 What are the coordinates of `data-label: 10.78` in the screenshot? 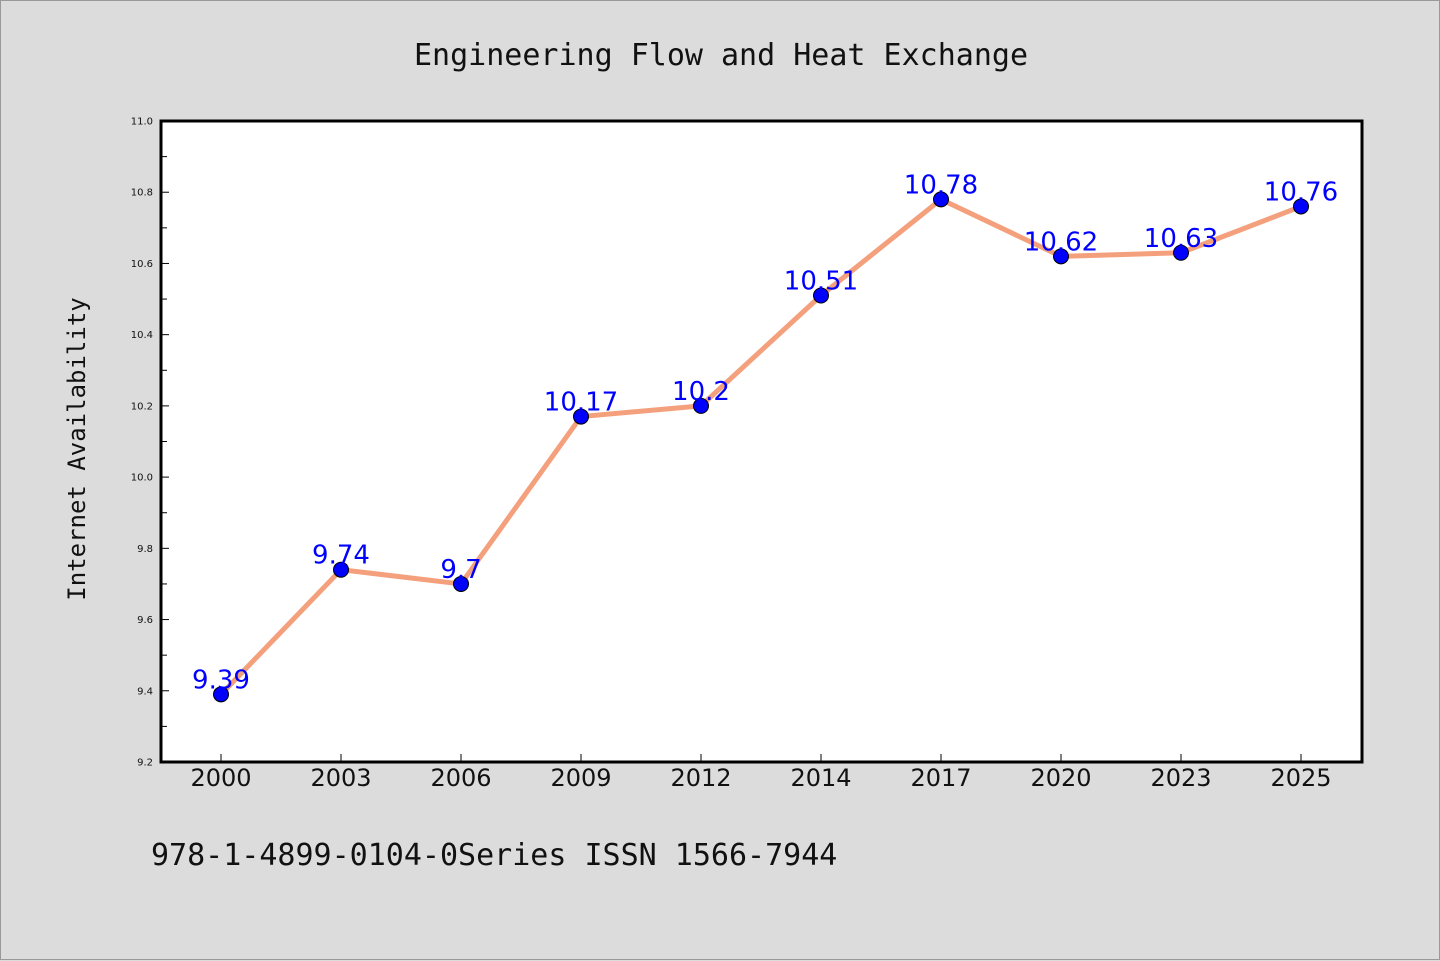 It's located at (941, 185).